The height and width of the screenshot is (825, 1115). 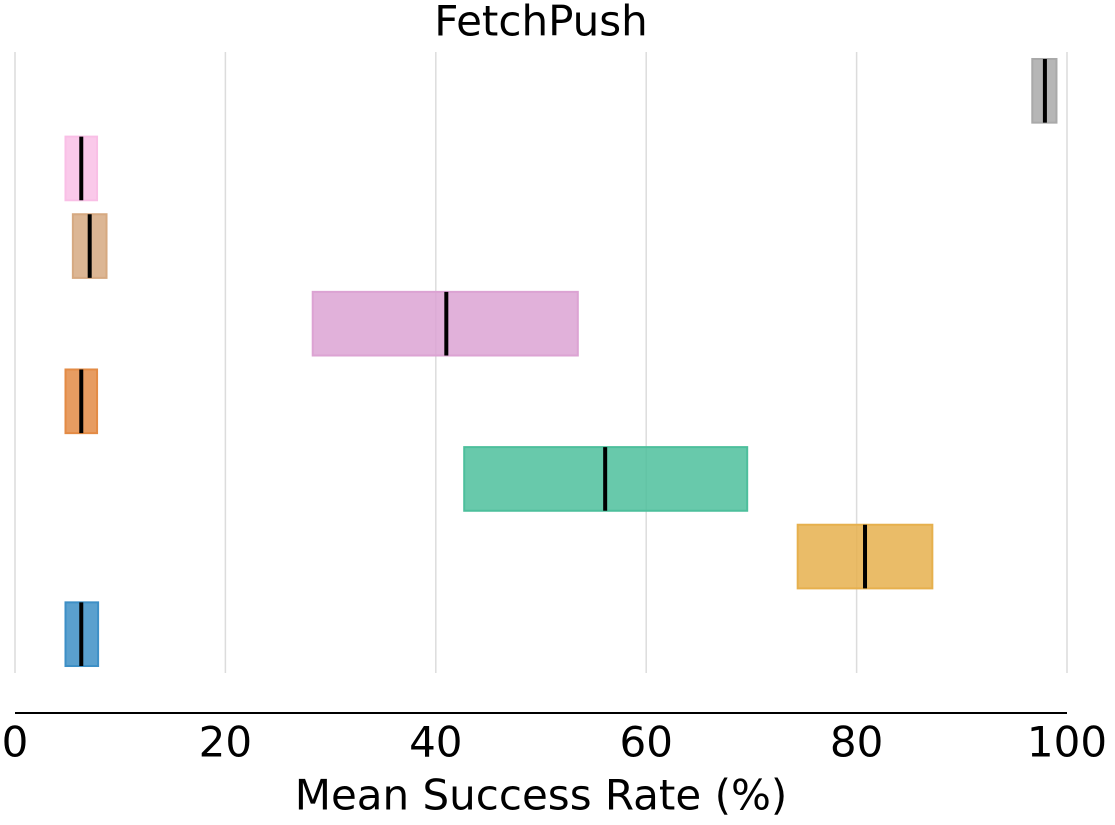 I want to click on x-tick-label: 40, so click(x=435, y=742).